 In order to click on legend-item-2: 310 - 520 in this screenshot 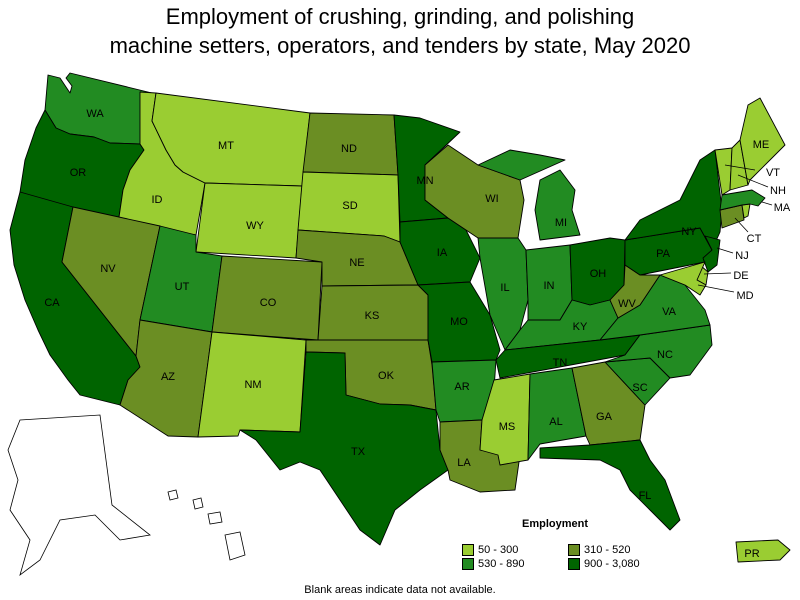, I will do `click(618, 550)`.